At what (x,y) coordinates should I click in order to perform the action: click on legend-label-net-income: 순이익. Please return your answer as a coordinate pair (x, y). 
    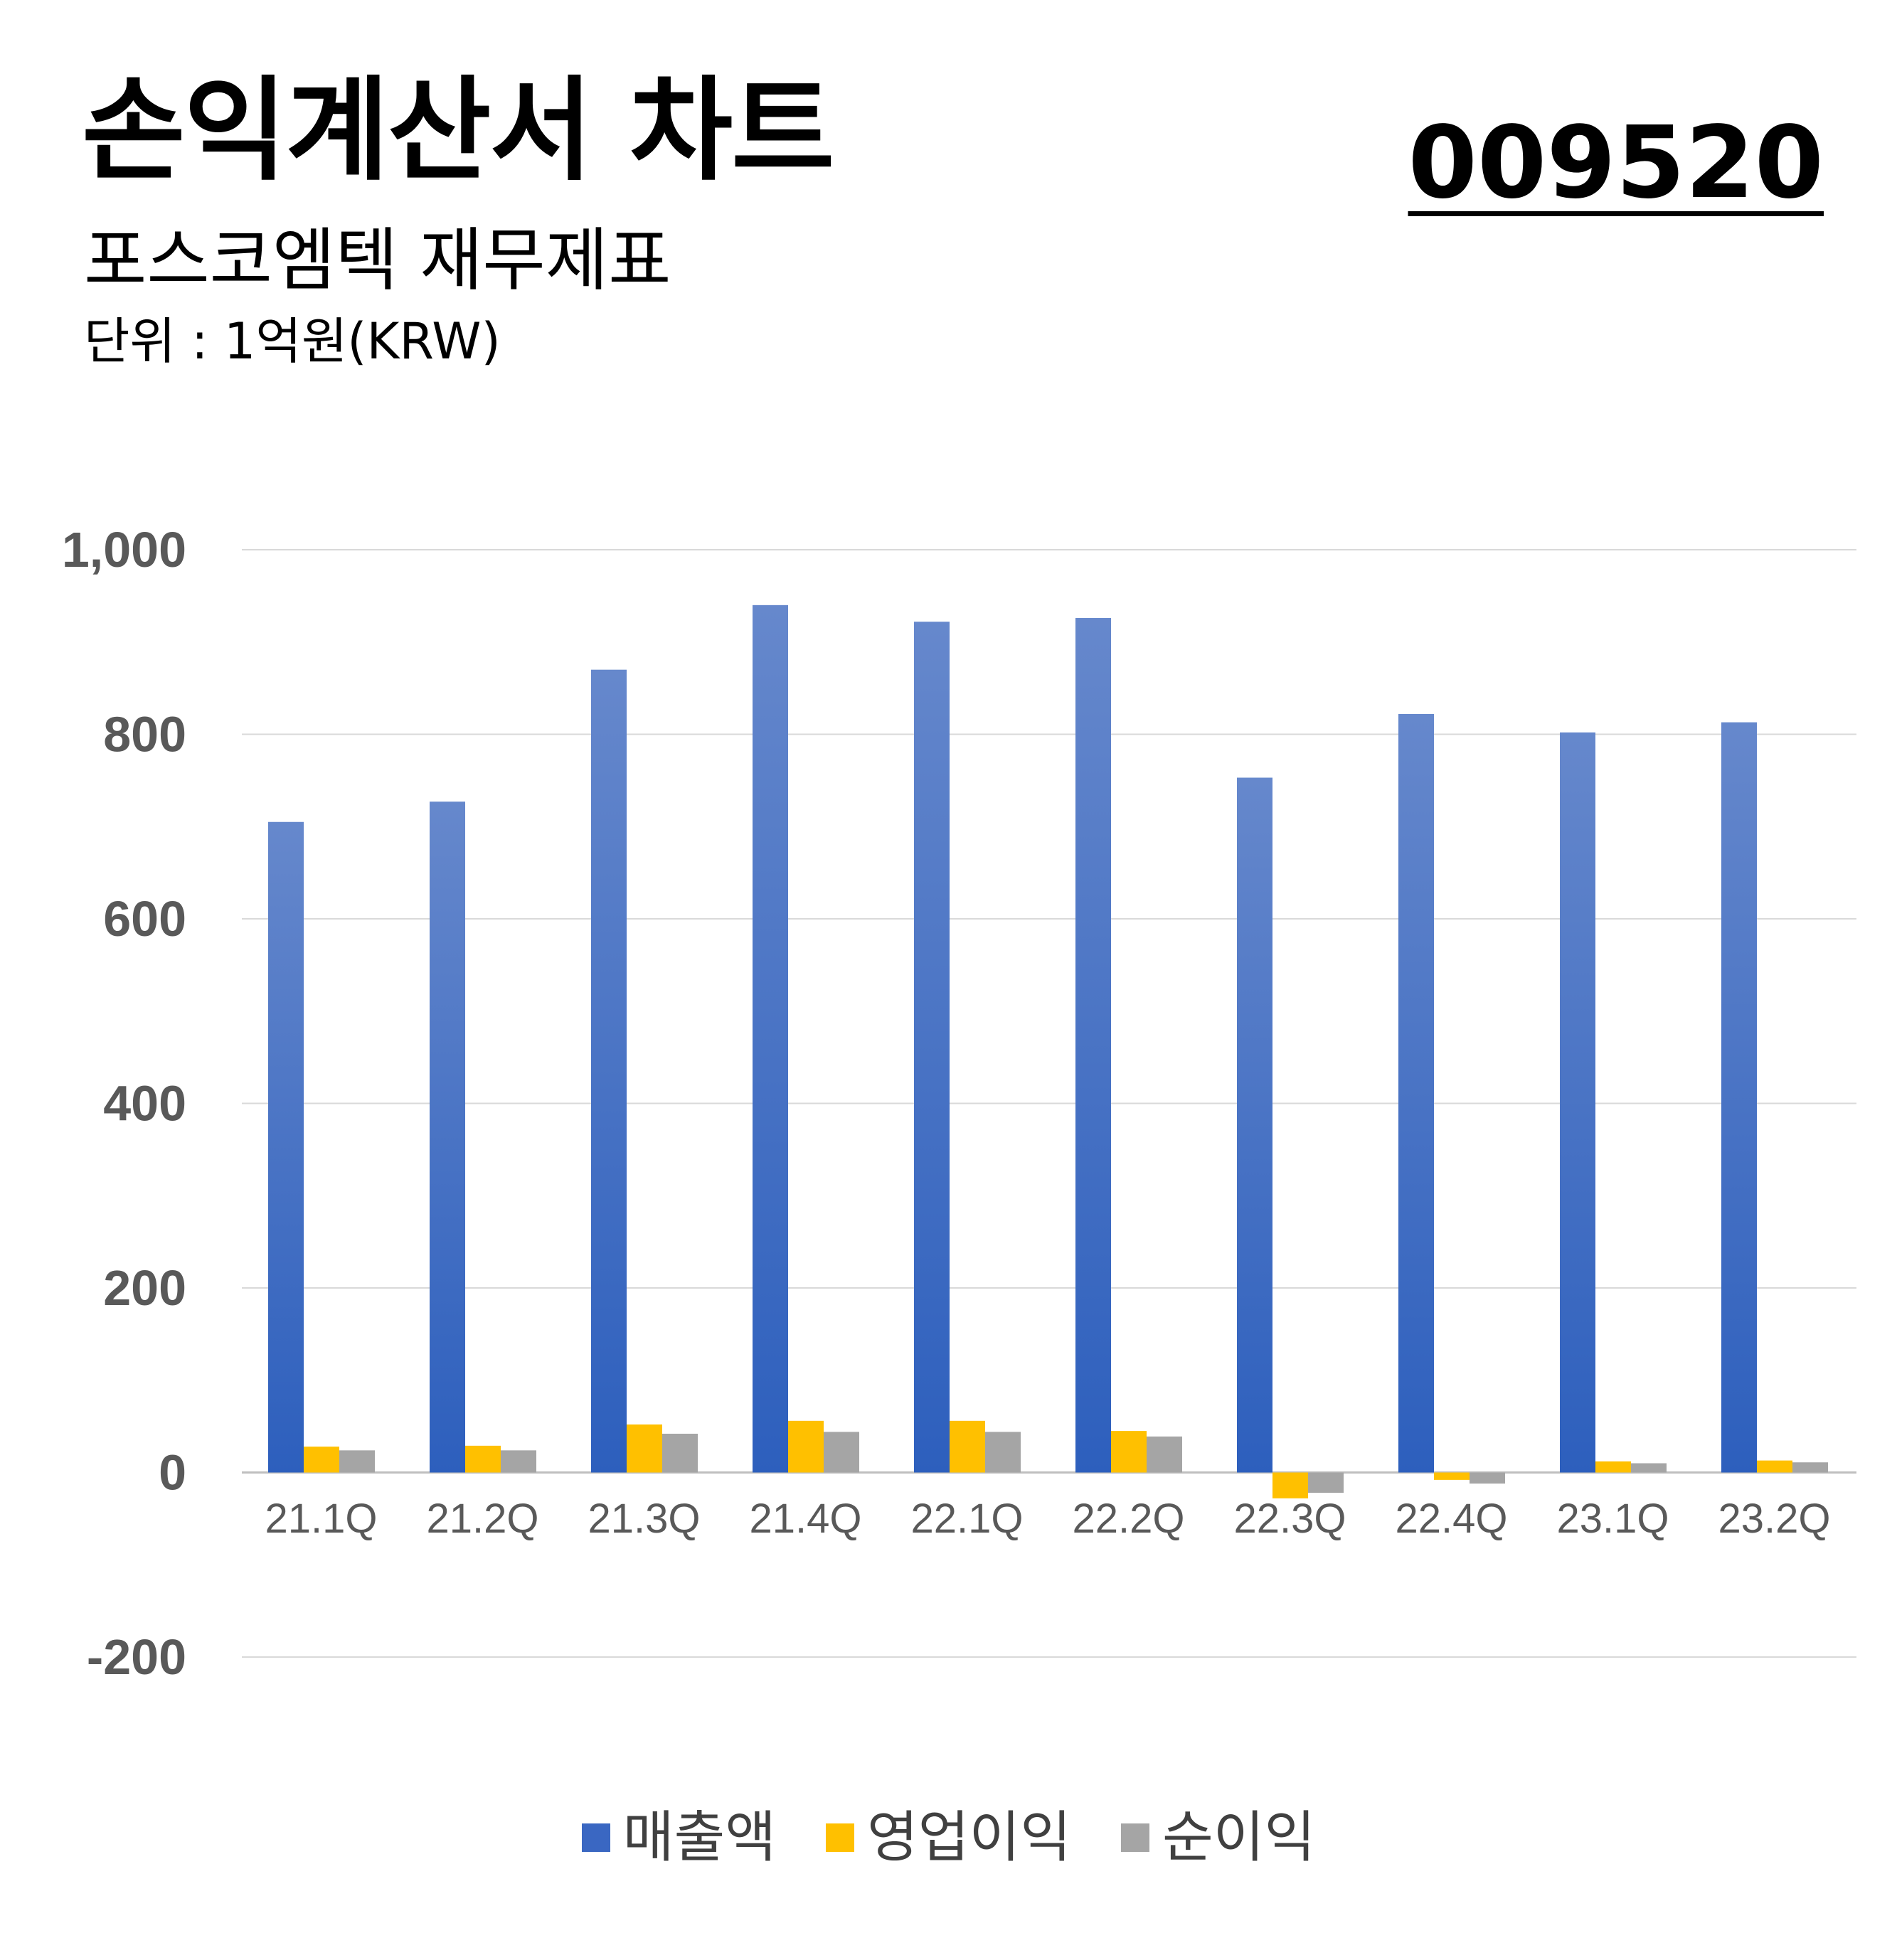
    Looking at the image, I should click on (1239, 1838).